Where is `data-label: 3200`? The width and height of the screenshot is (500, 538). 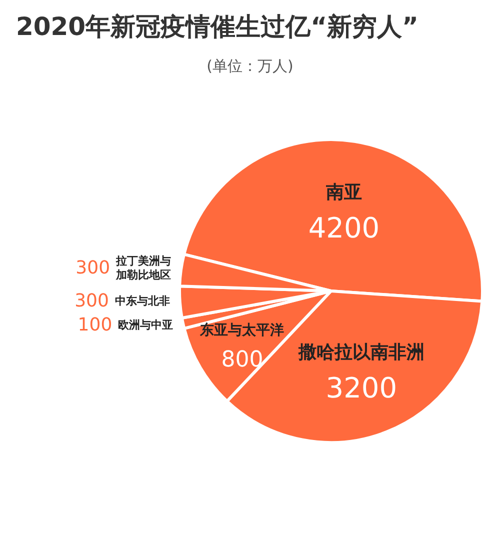
data-label: 3200 is located at coordinates (362, 387).